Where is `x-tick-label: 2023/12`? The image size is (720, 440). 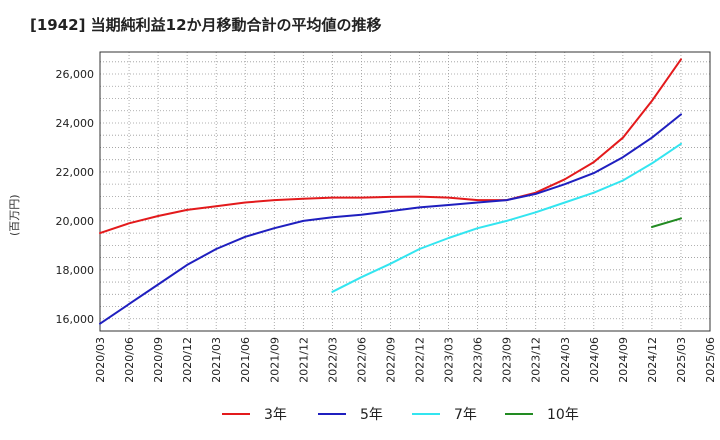 x-tick-label: 2023/12 is located at coordinates (536, 360).